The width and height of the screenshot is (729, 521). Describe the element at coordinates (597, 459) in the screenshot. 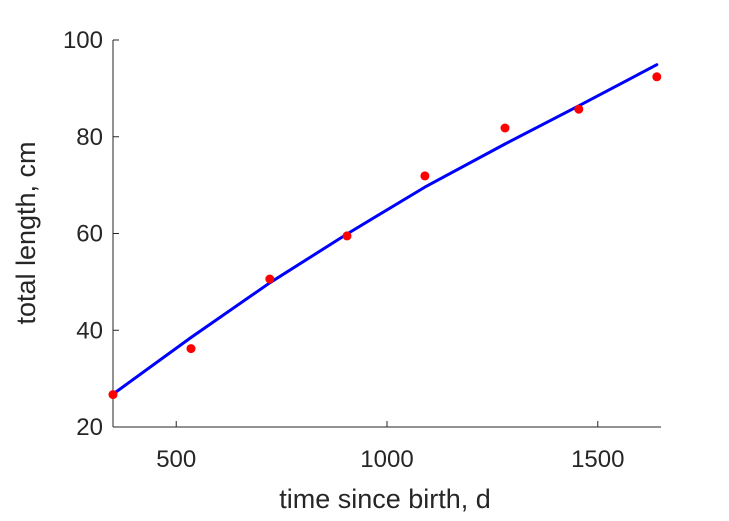

I see `x-tick-label: 1500` at that location.